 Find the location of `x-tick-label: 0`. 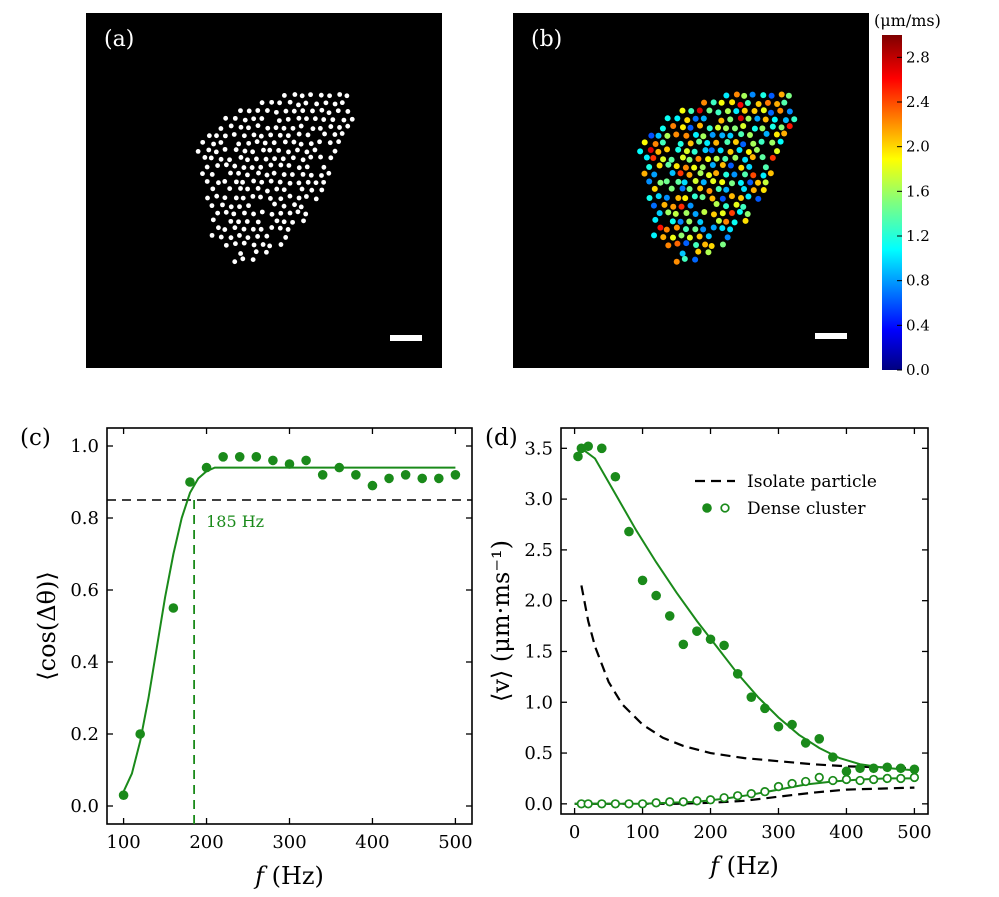

x-tick-label: 0 is located at coordinates (574, 832).